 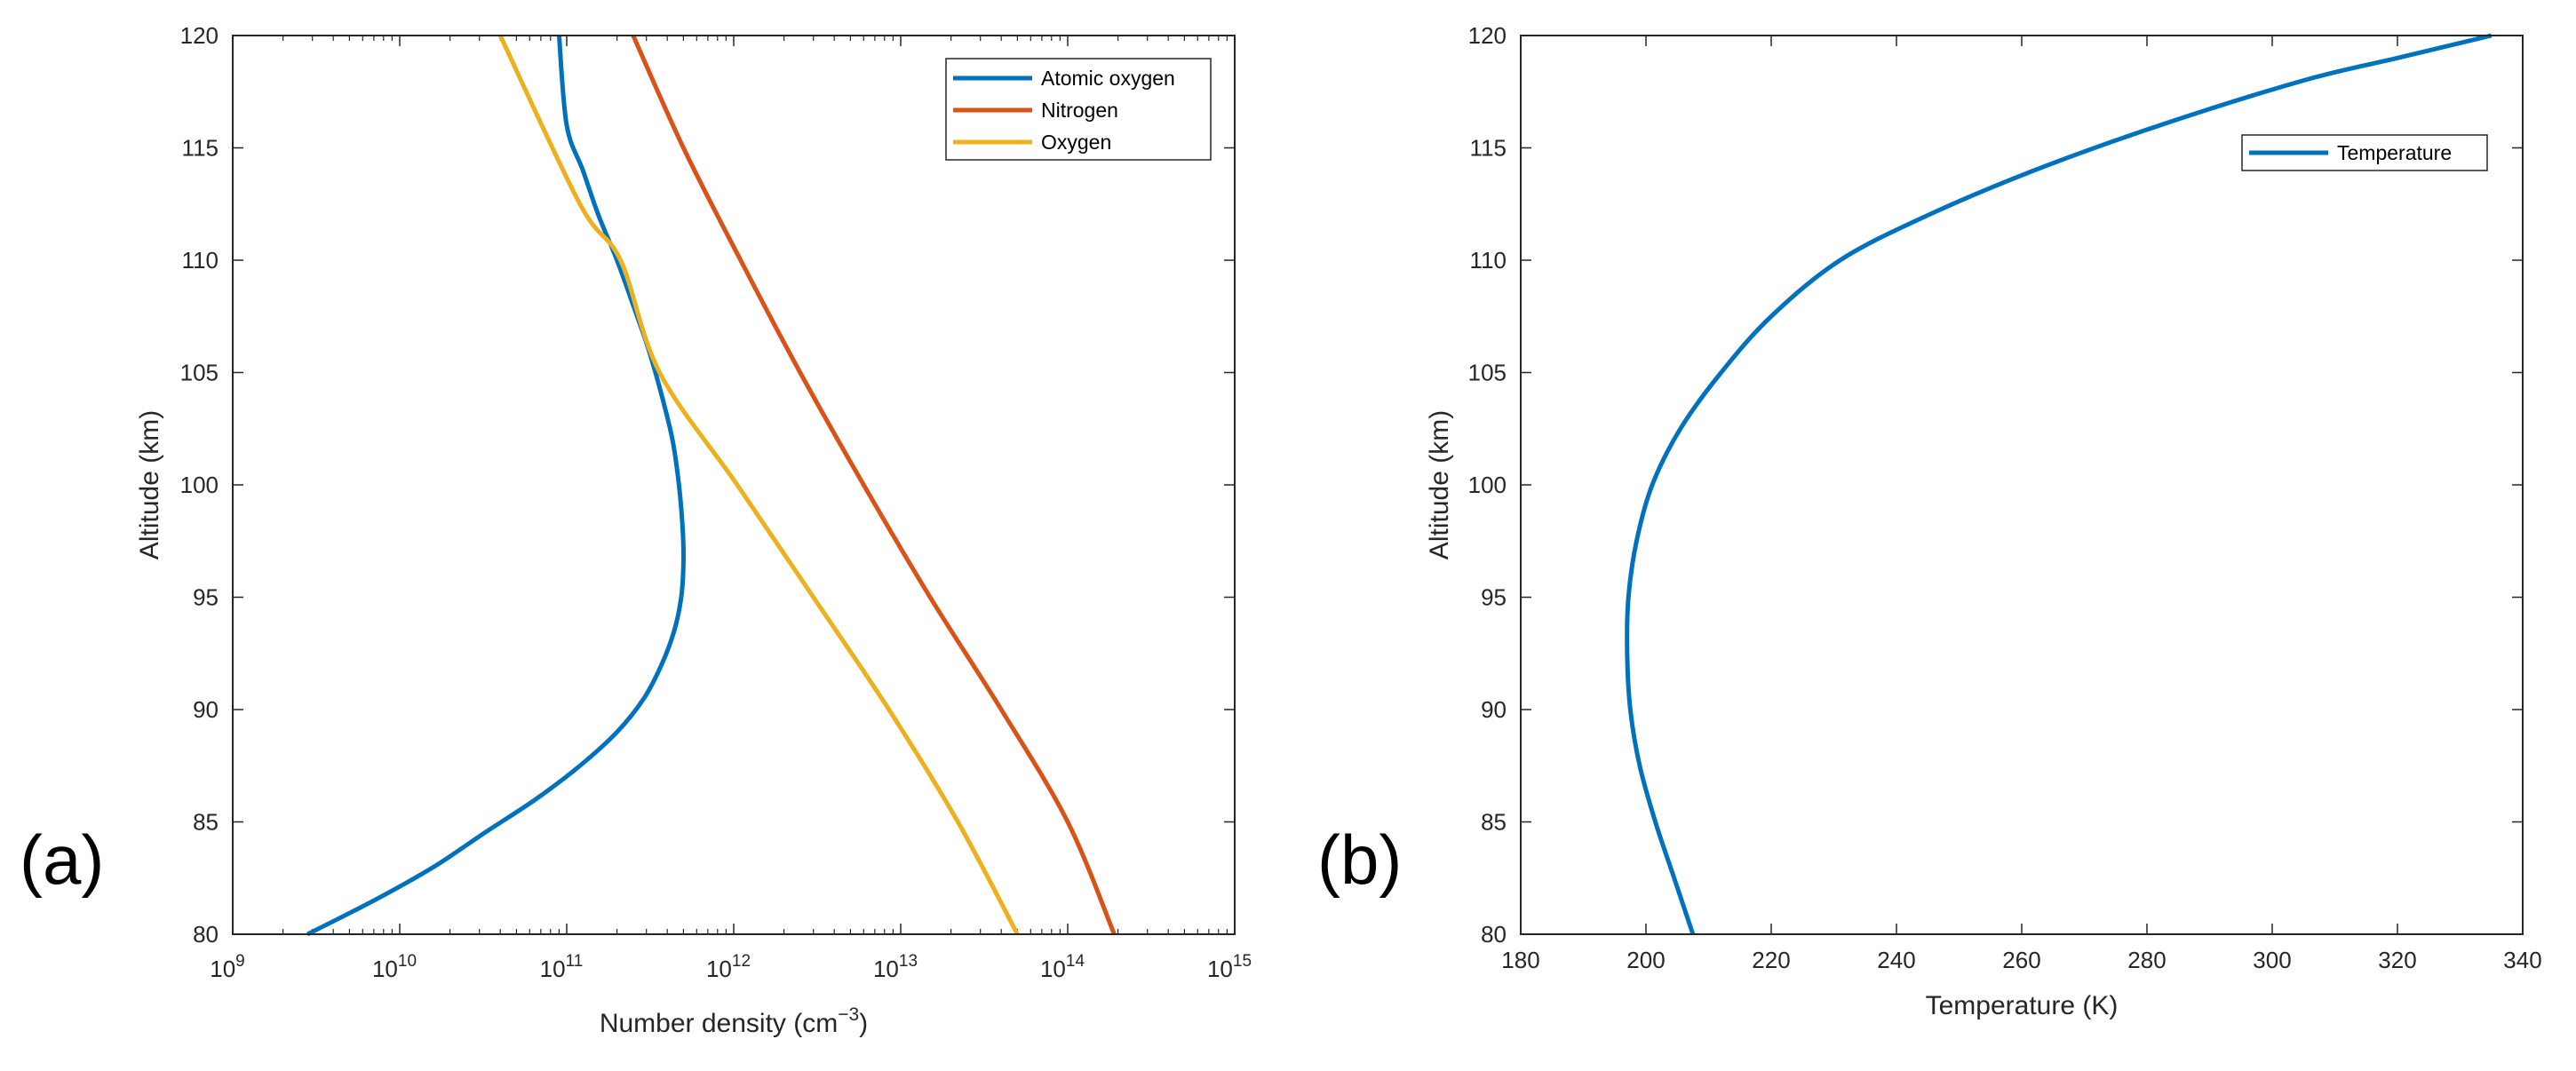 I want to click on panel-b-y-tick-label: 85, so click(x=1494, y=822).